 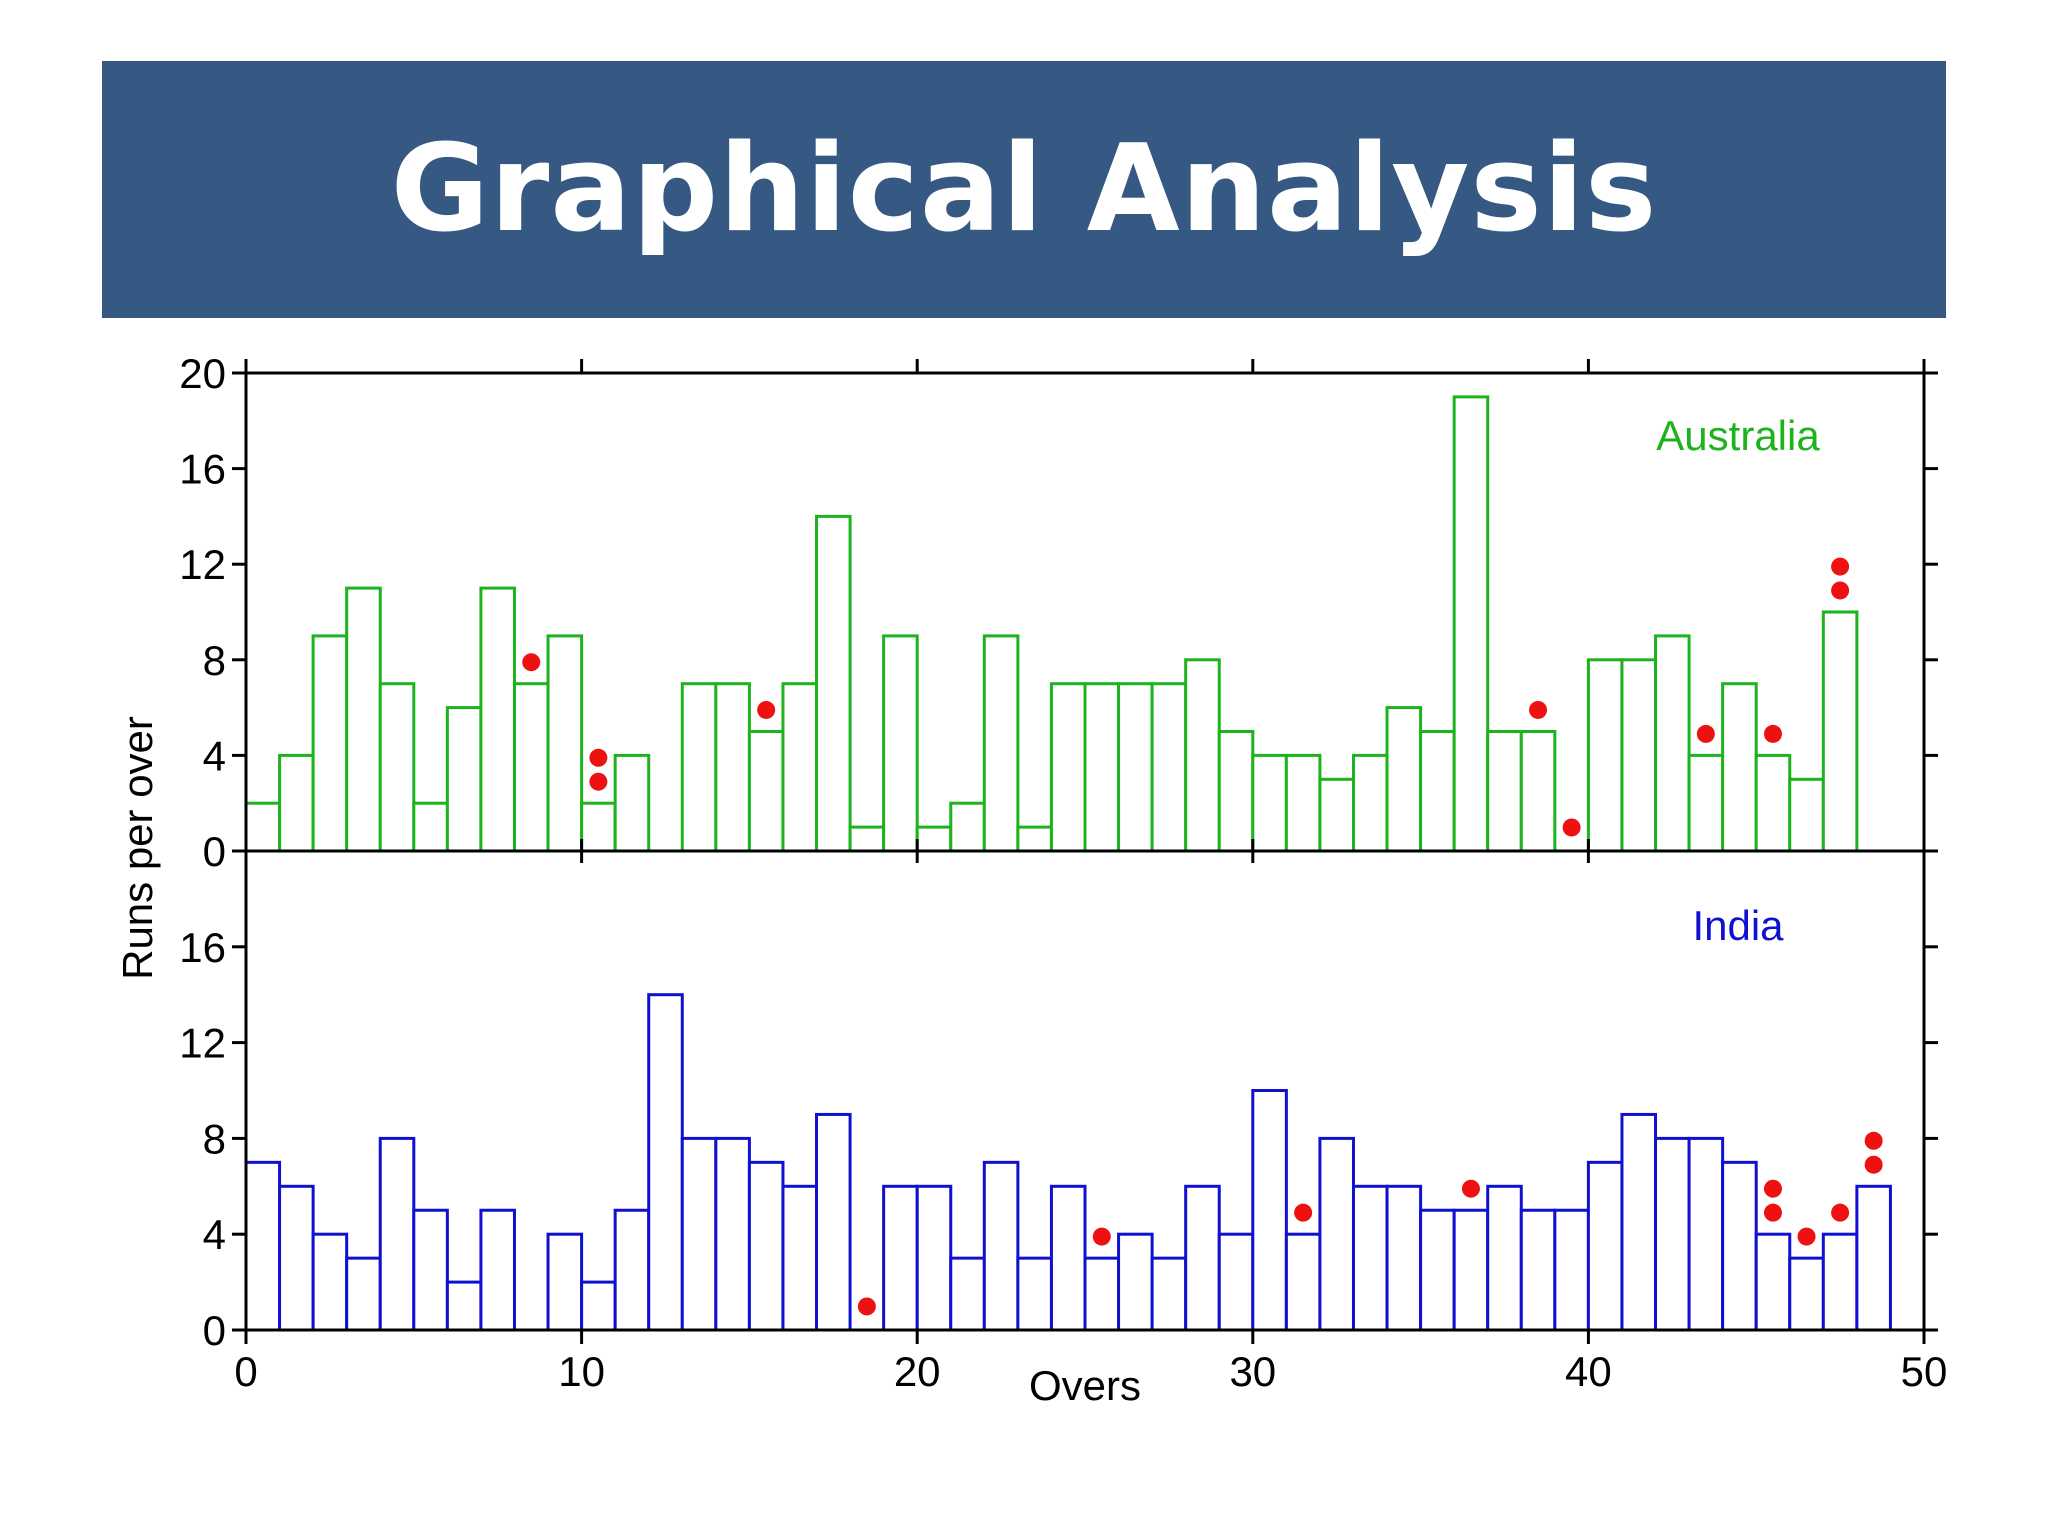 What do you see at coordinates (214, 1138) in the screenshot?
I see `y-tick-label-p2-8: 8` at bounding box center [214, 1138].